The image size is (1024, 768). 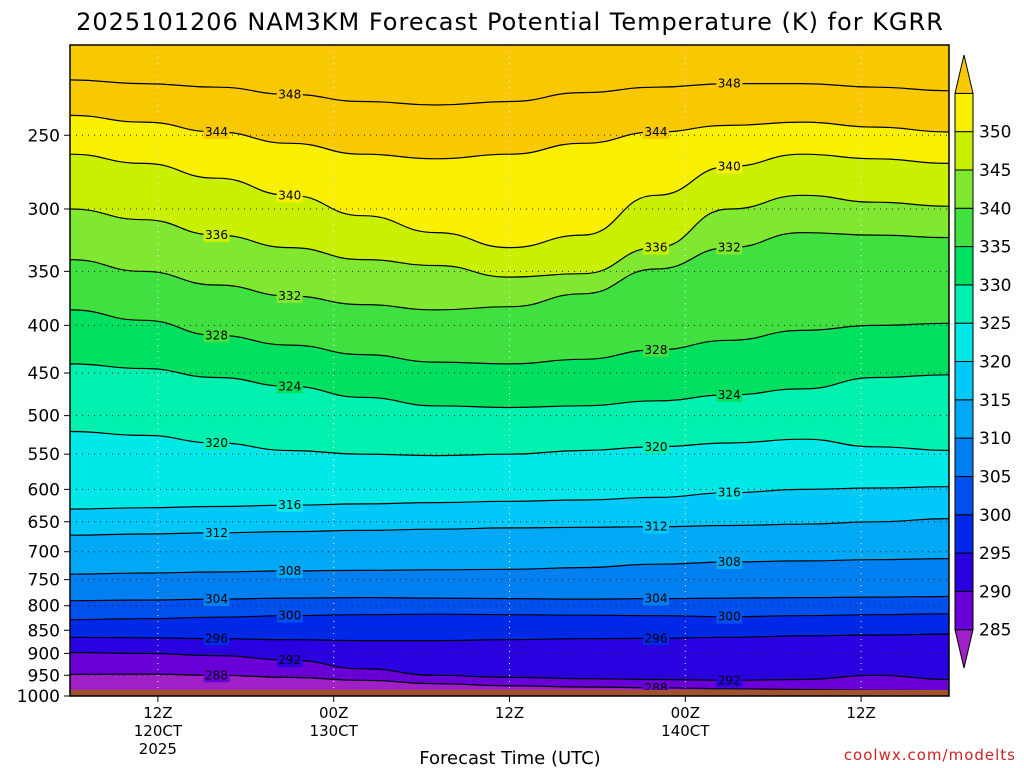 I want to click on isentrope-label-288: 288, so click(x=216, y=675).